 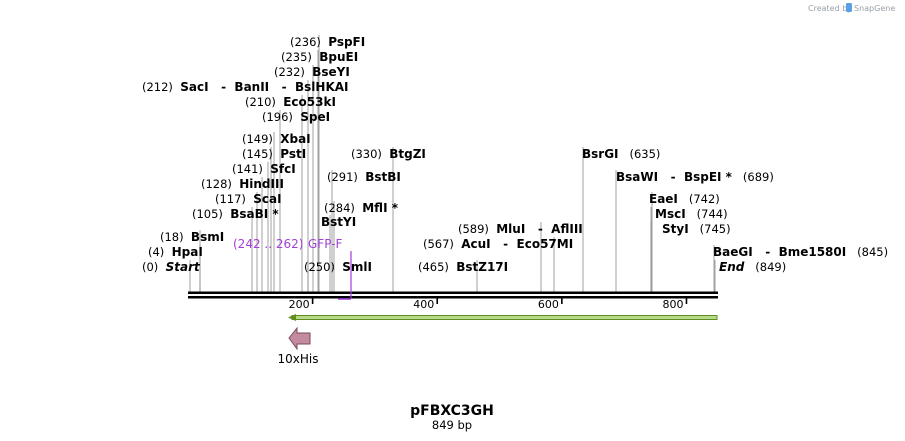 I want to click on site-name: XbaI, so click(x=295, y=139).